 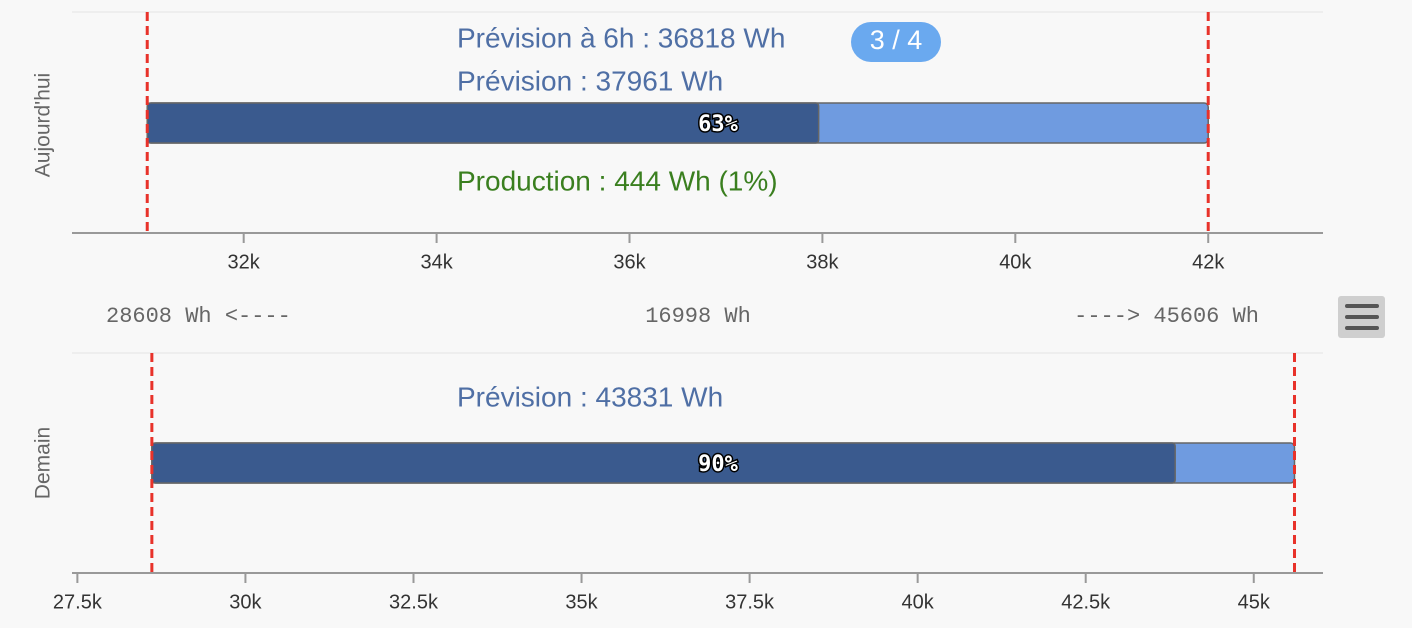 What do you see at coordinates (718, 124) in the screenshot?
I see `bar-label: 63%` at bounding box center [718, 124].